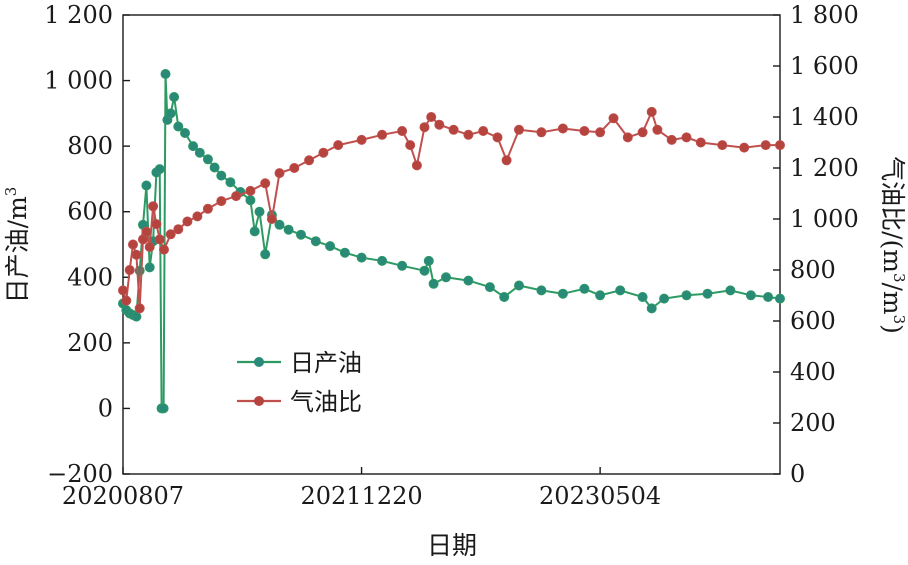  I want to click on x-tick-label: 20230504, so click(600, 496).